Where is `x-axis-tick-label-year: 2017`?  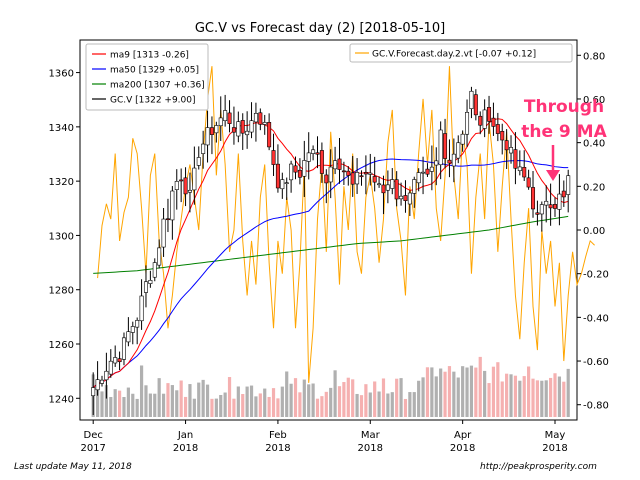 x-axis-tick-label-year: 2017 is located at coordinates (92, 448).